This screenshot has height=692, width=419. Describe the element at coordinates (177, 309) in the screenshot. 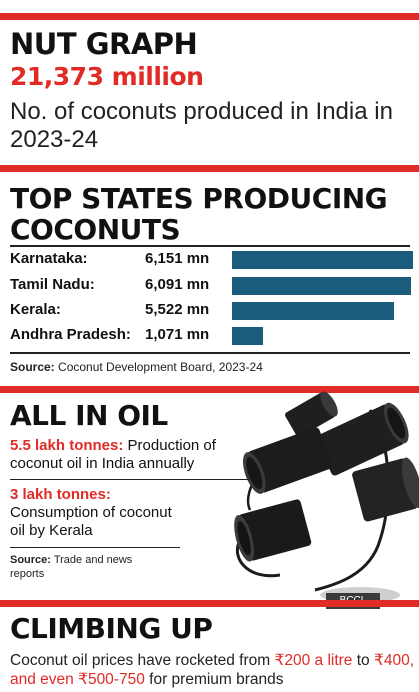

I see `bar-value-label: 5,522 mn` at that location.